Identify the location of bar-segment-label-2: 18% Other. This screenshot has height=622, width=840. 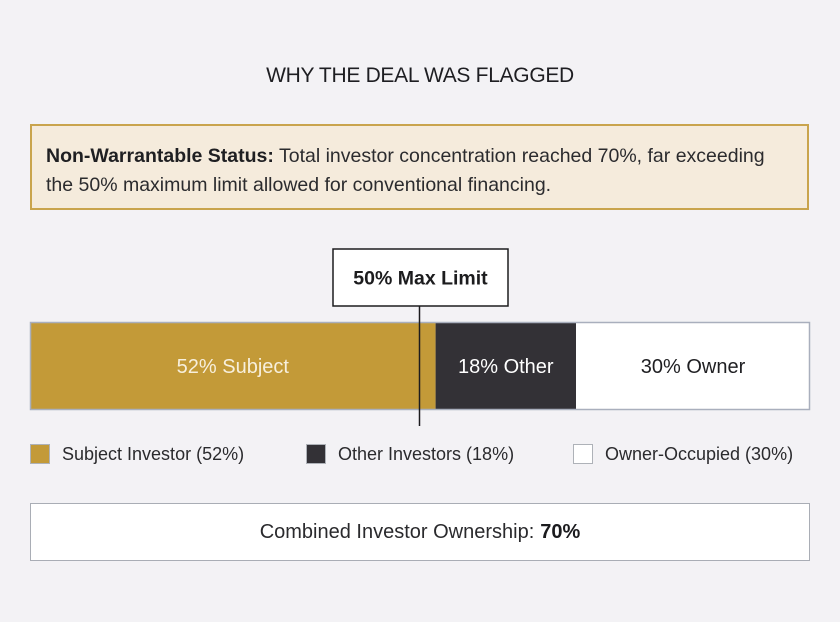
(506, 367).